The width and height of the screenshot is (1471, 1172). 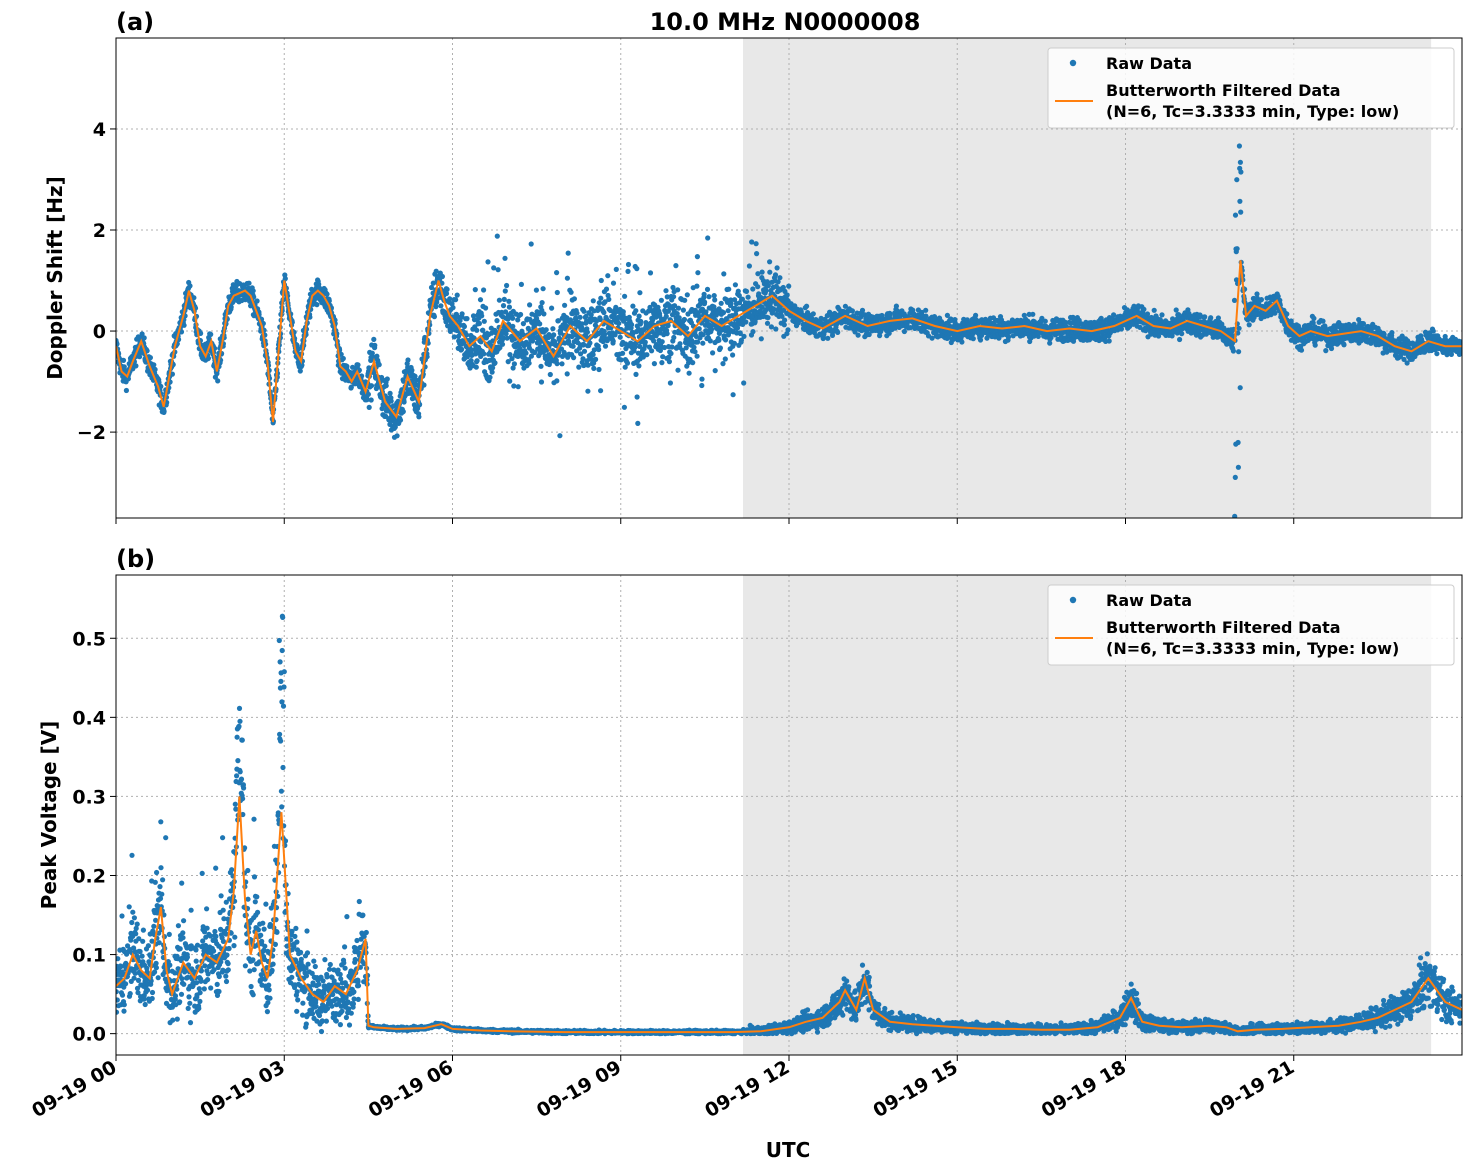 What do you see at coordinates (788, 1150) in the screenshot?
I see `x-axis-label: UTC` at bounding box center [788, 1150].